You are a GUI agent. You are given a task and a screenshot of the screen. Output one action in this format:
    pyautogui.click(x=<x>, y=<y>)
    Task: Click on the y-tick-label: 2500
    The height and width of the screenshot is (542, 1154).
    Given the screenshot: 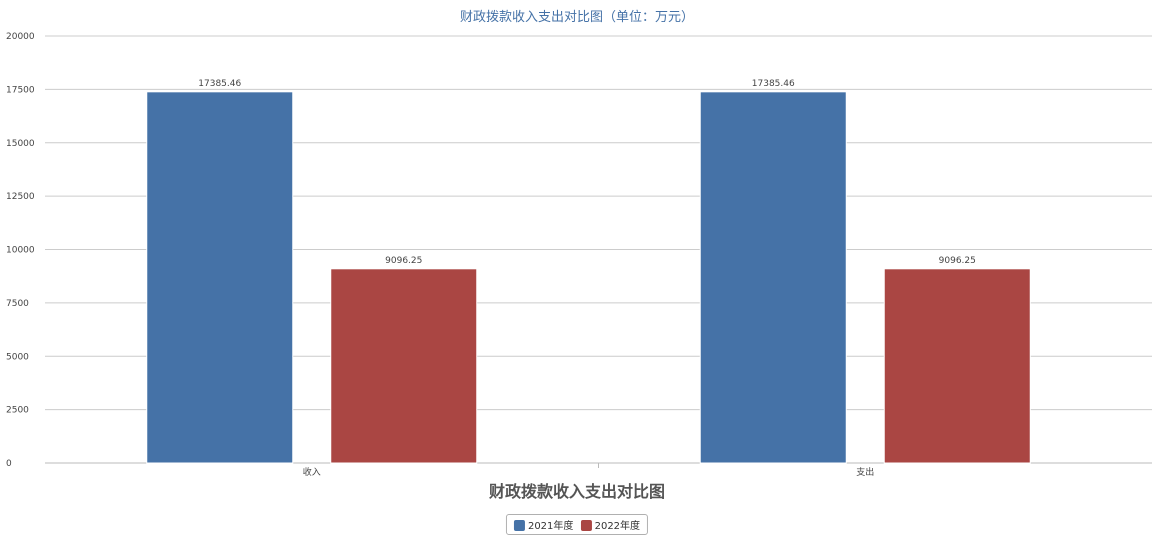 What is the action you would take?
    pyautogui.click(x=17, y=411)
    